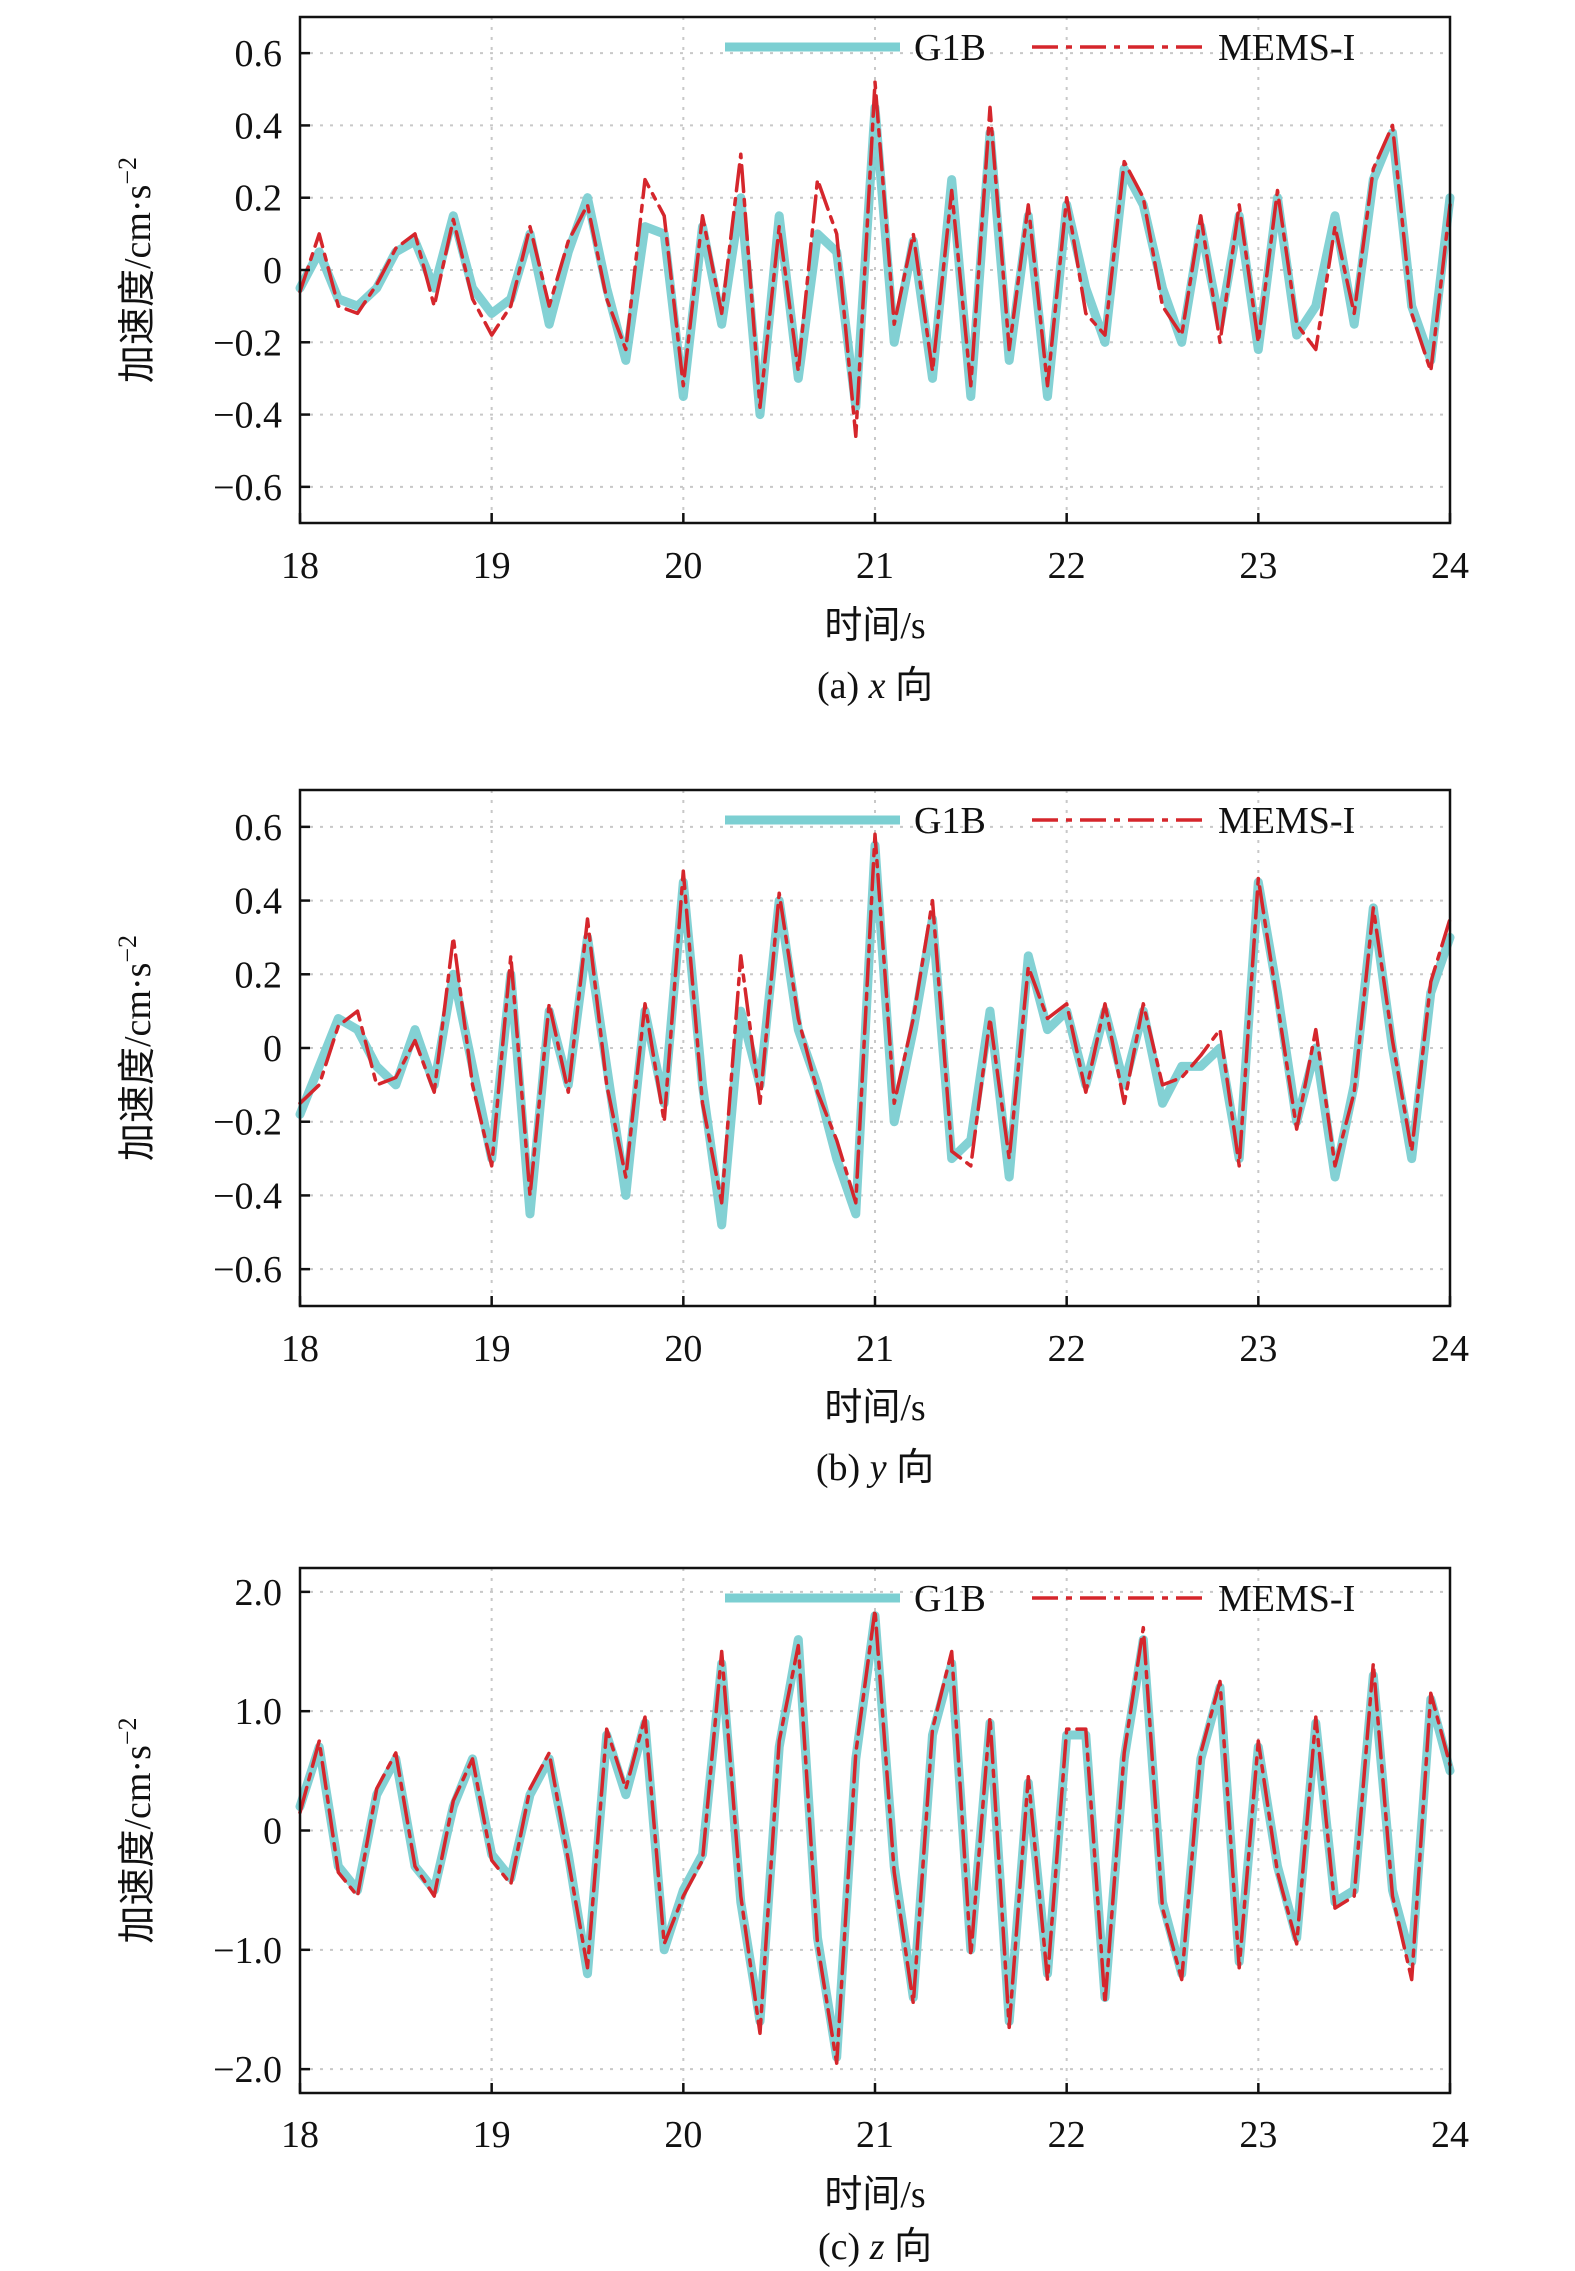 This screenshot has width=1575, height=2271. What do you see at coordinates (247, 2070) in the screenshot?
I see `y-tick-label: −2.0` at bounding box center [247, 2070].